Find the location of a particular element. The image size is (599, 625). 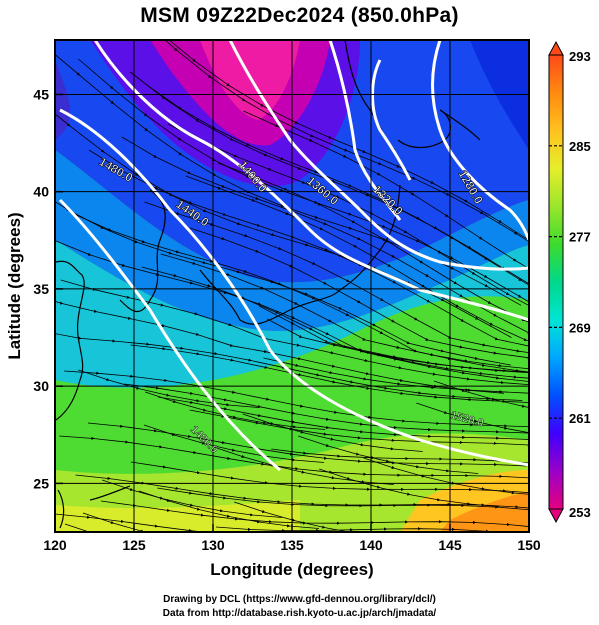

colorbar-tick-label: 269 is located at coordinates (580, 327).